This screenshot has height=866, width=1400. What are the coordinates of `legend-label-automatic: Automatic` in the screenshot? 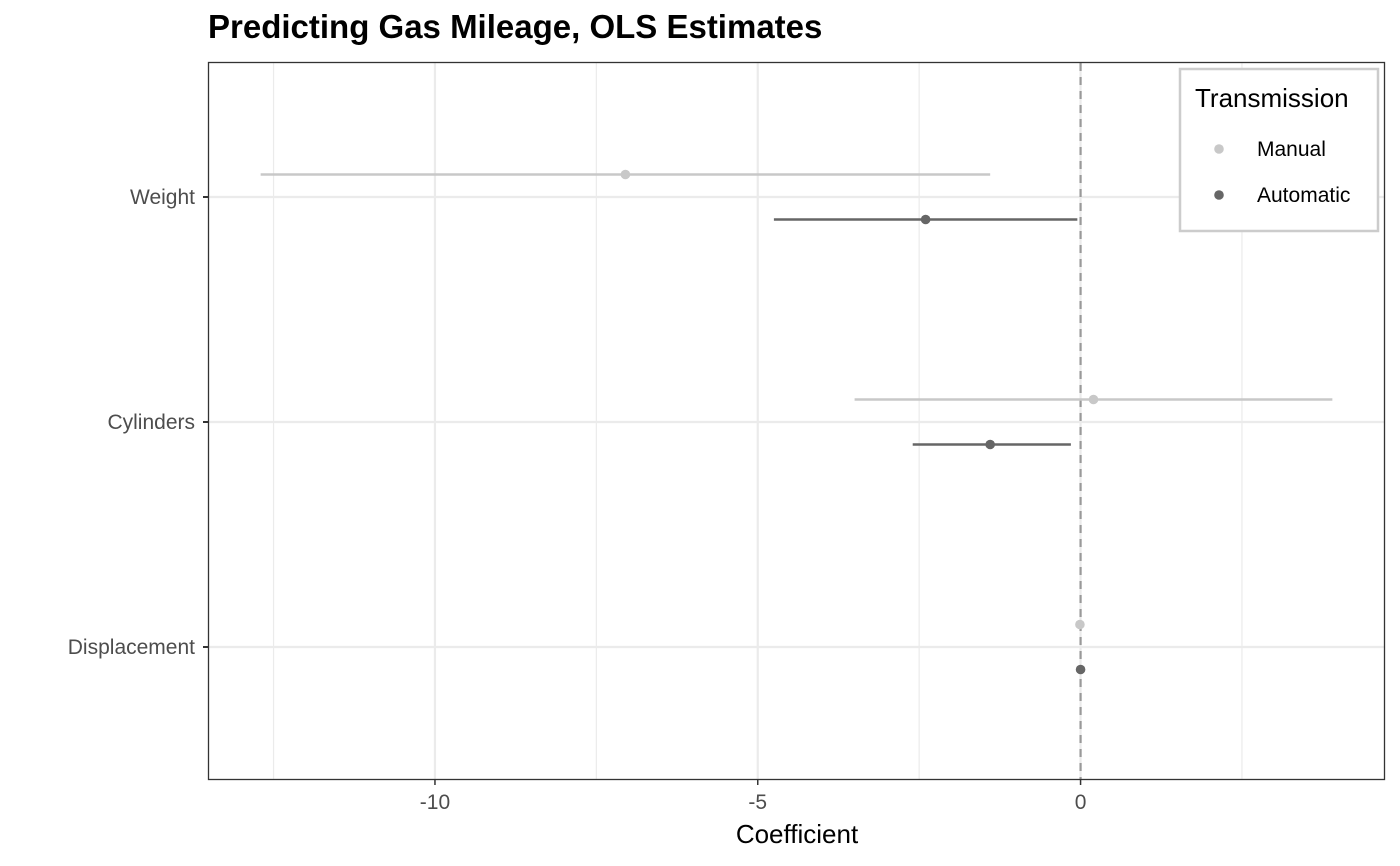 It's located at (1303, 195).